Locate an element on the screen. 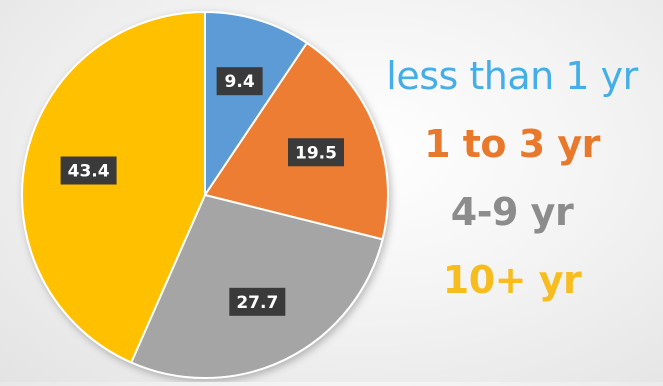 The image size is (663, 386). data-label-text: 19.5 is located at coordinates (316, 153).